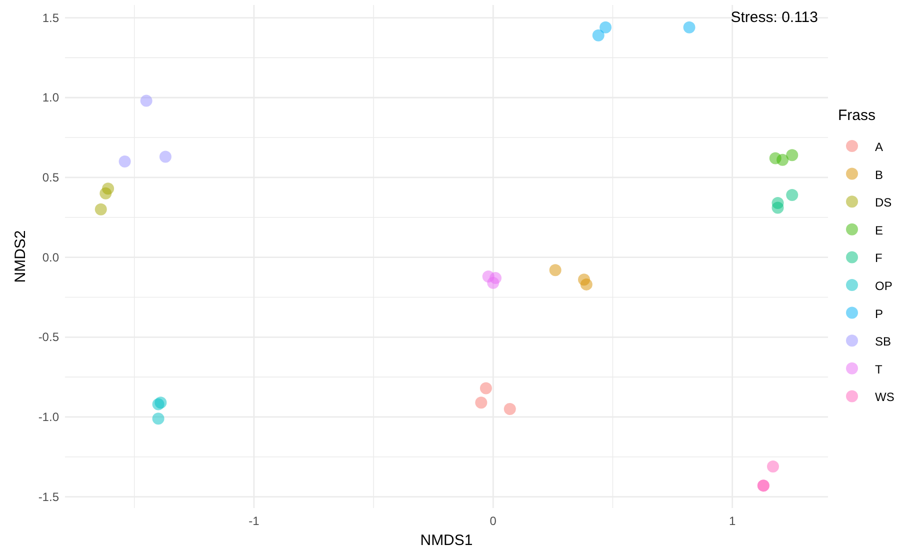  What do you see at coordinates (49, 417) in the screenshot?
I see `y-tick-label: -1.0` at bounding box center [49, 417].